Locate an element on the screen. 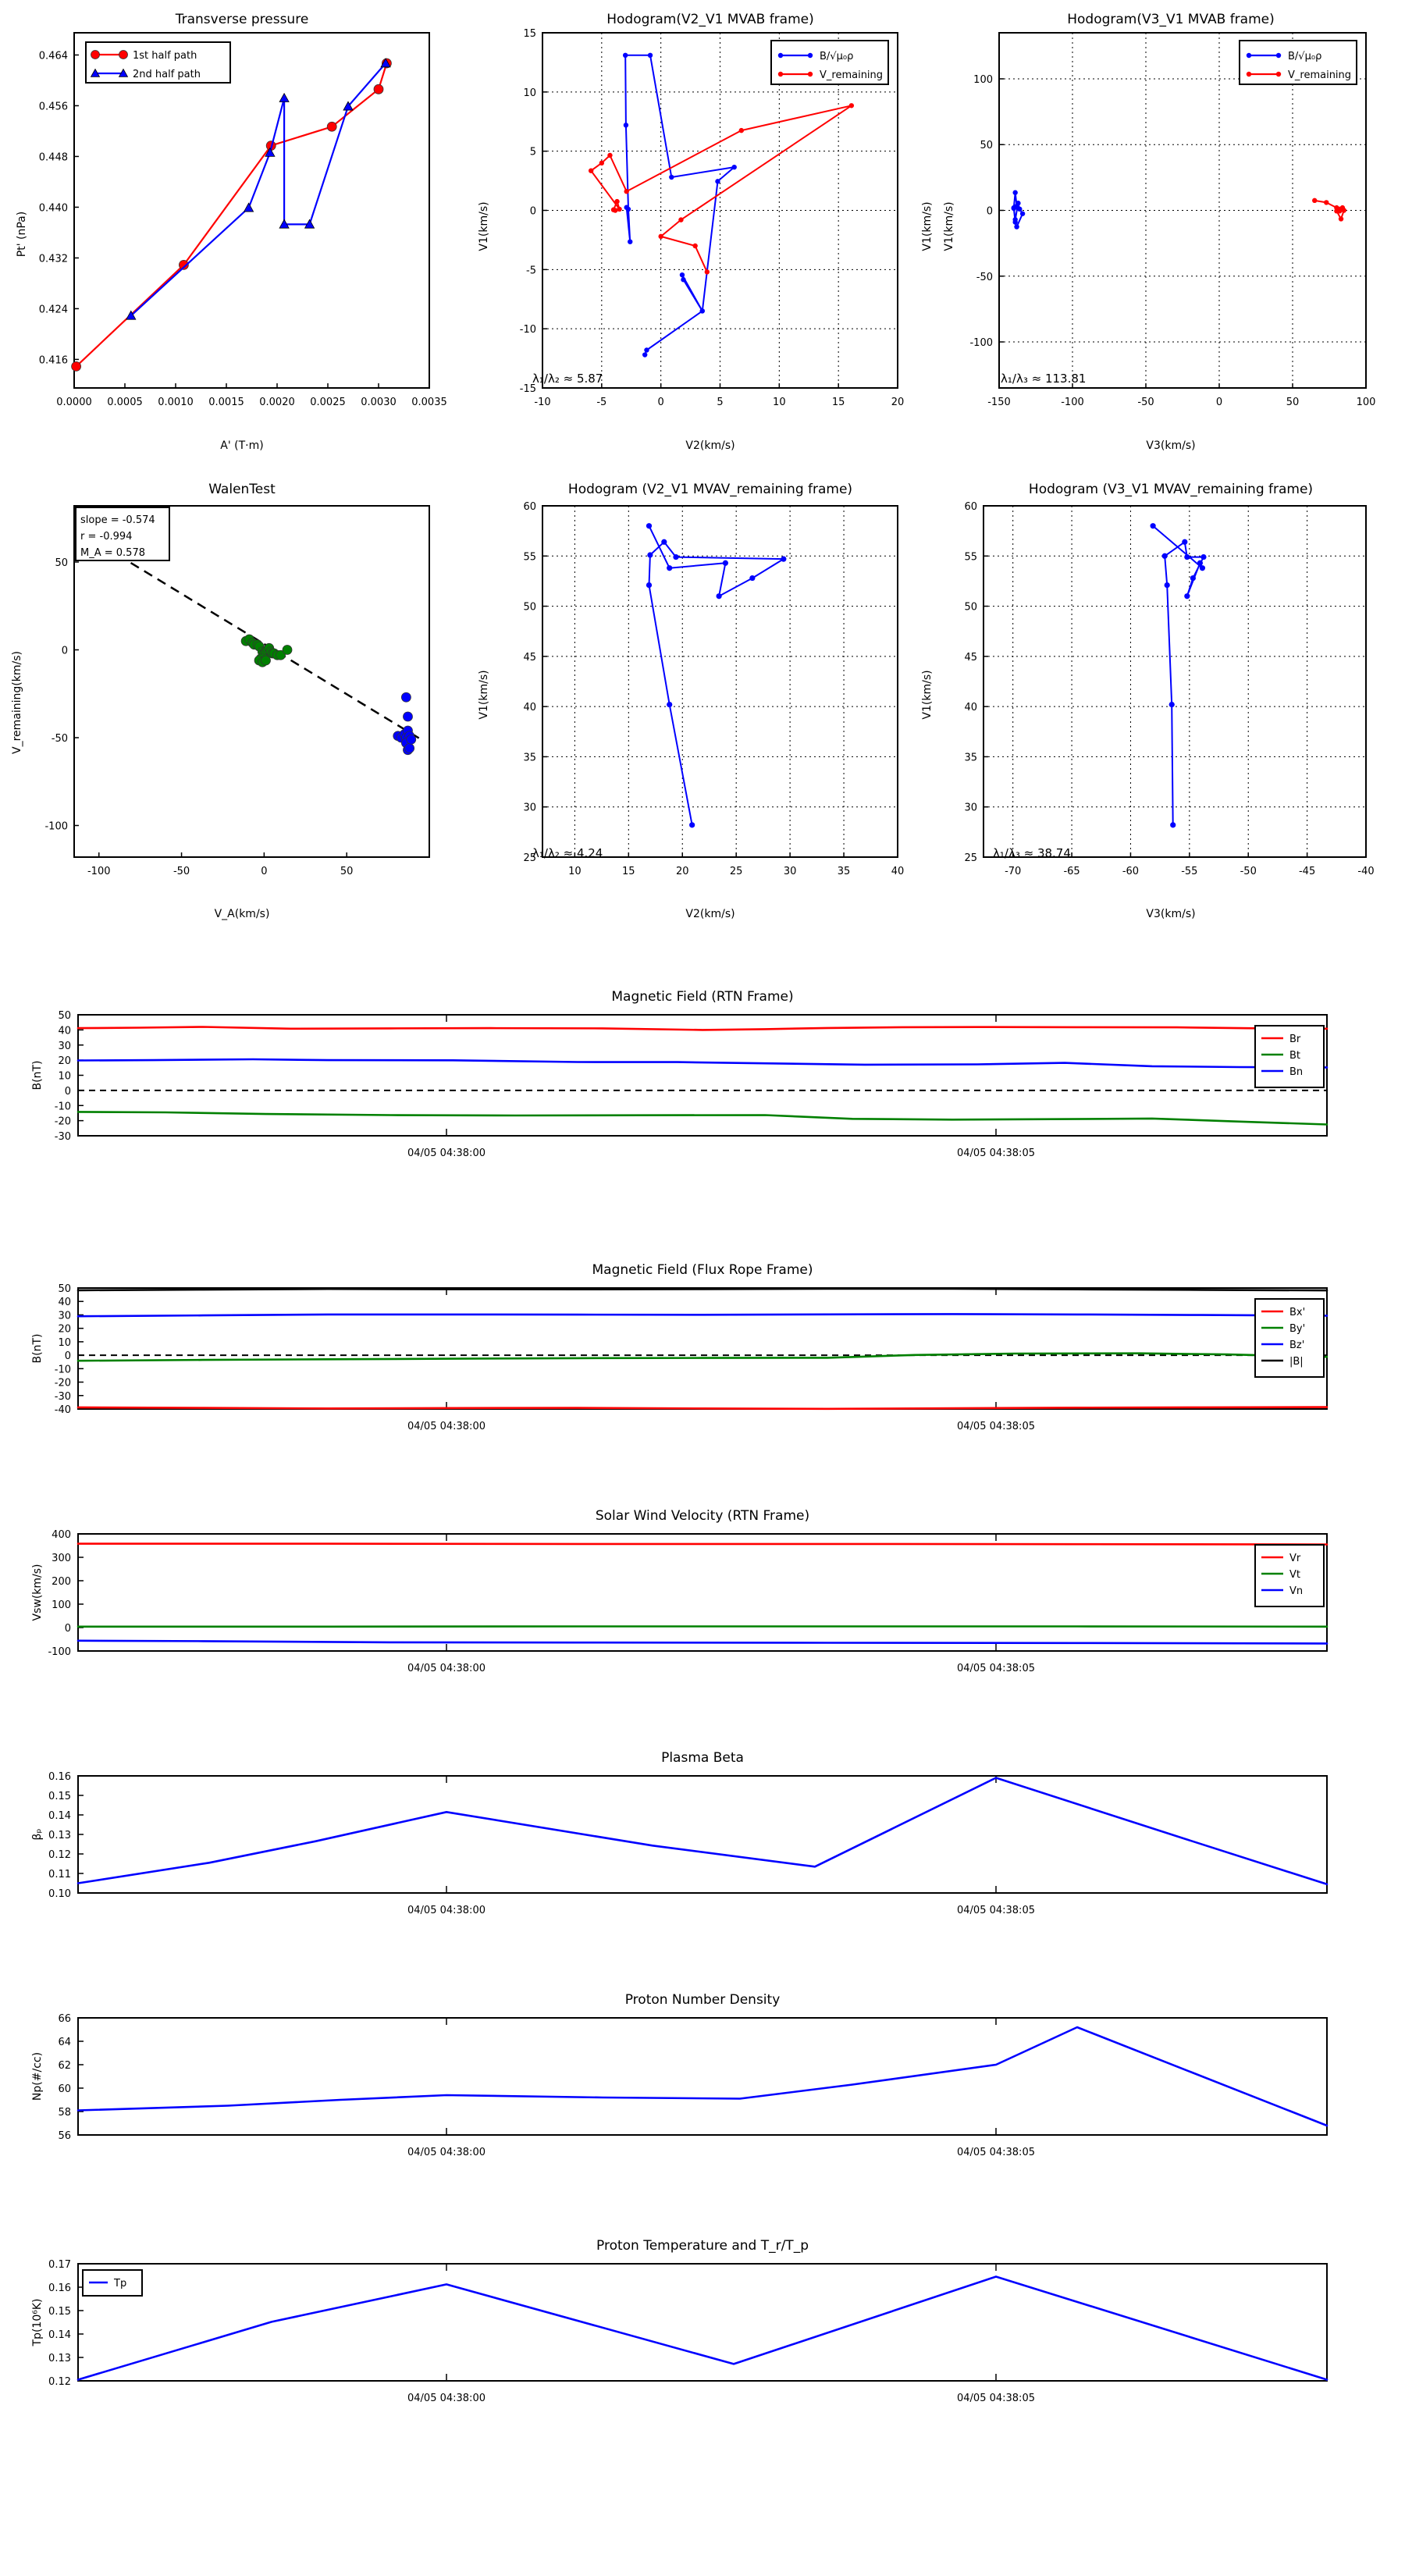 Image resolution: width=1405 pixels, height=2576 pixels. series-trajectory is located at coordinates (716, 675).